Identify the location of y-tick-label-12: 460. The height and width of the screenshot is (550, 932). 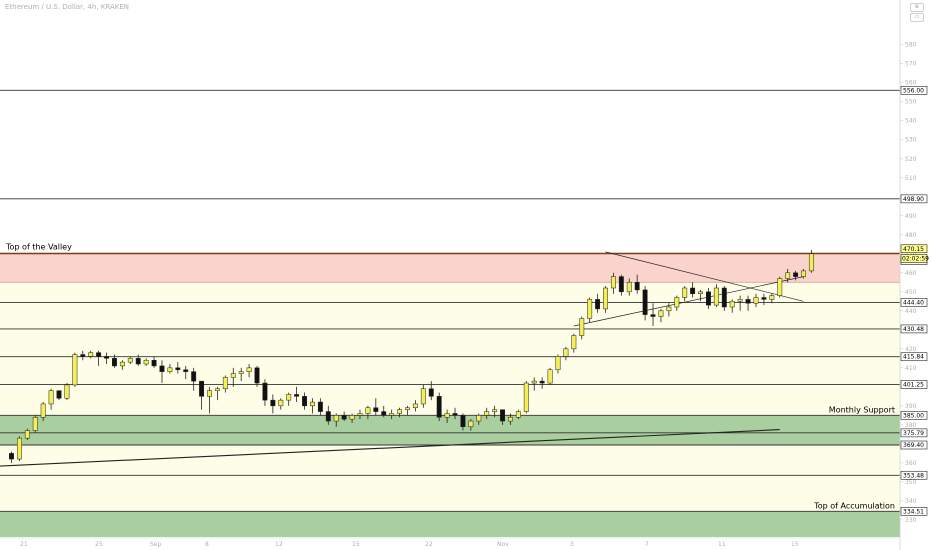
(911, 273).